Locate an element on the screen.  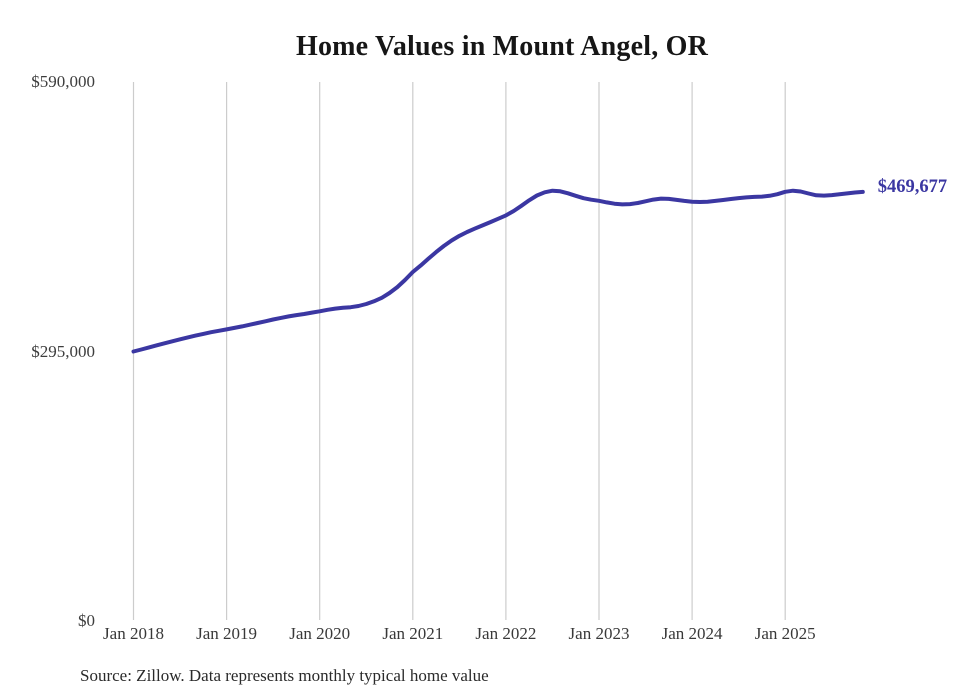
y-tick-label: $590,000 is located at coordinates (63, 81).